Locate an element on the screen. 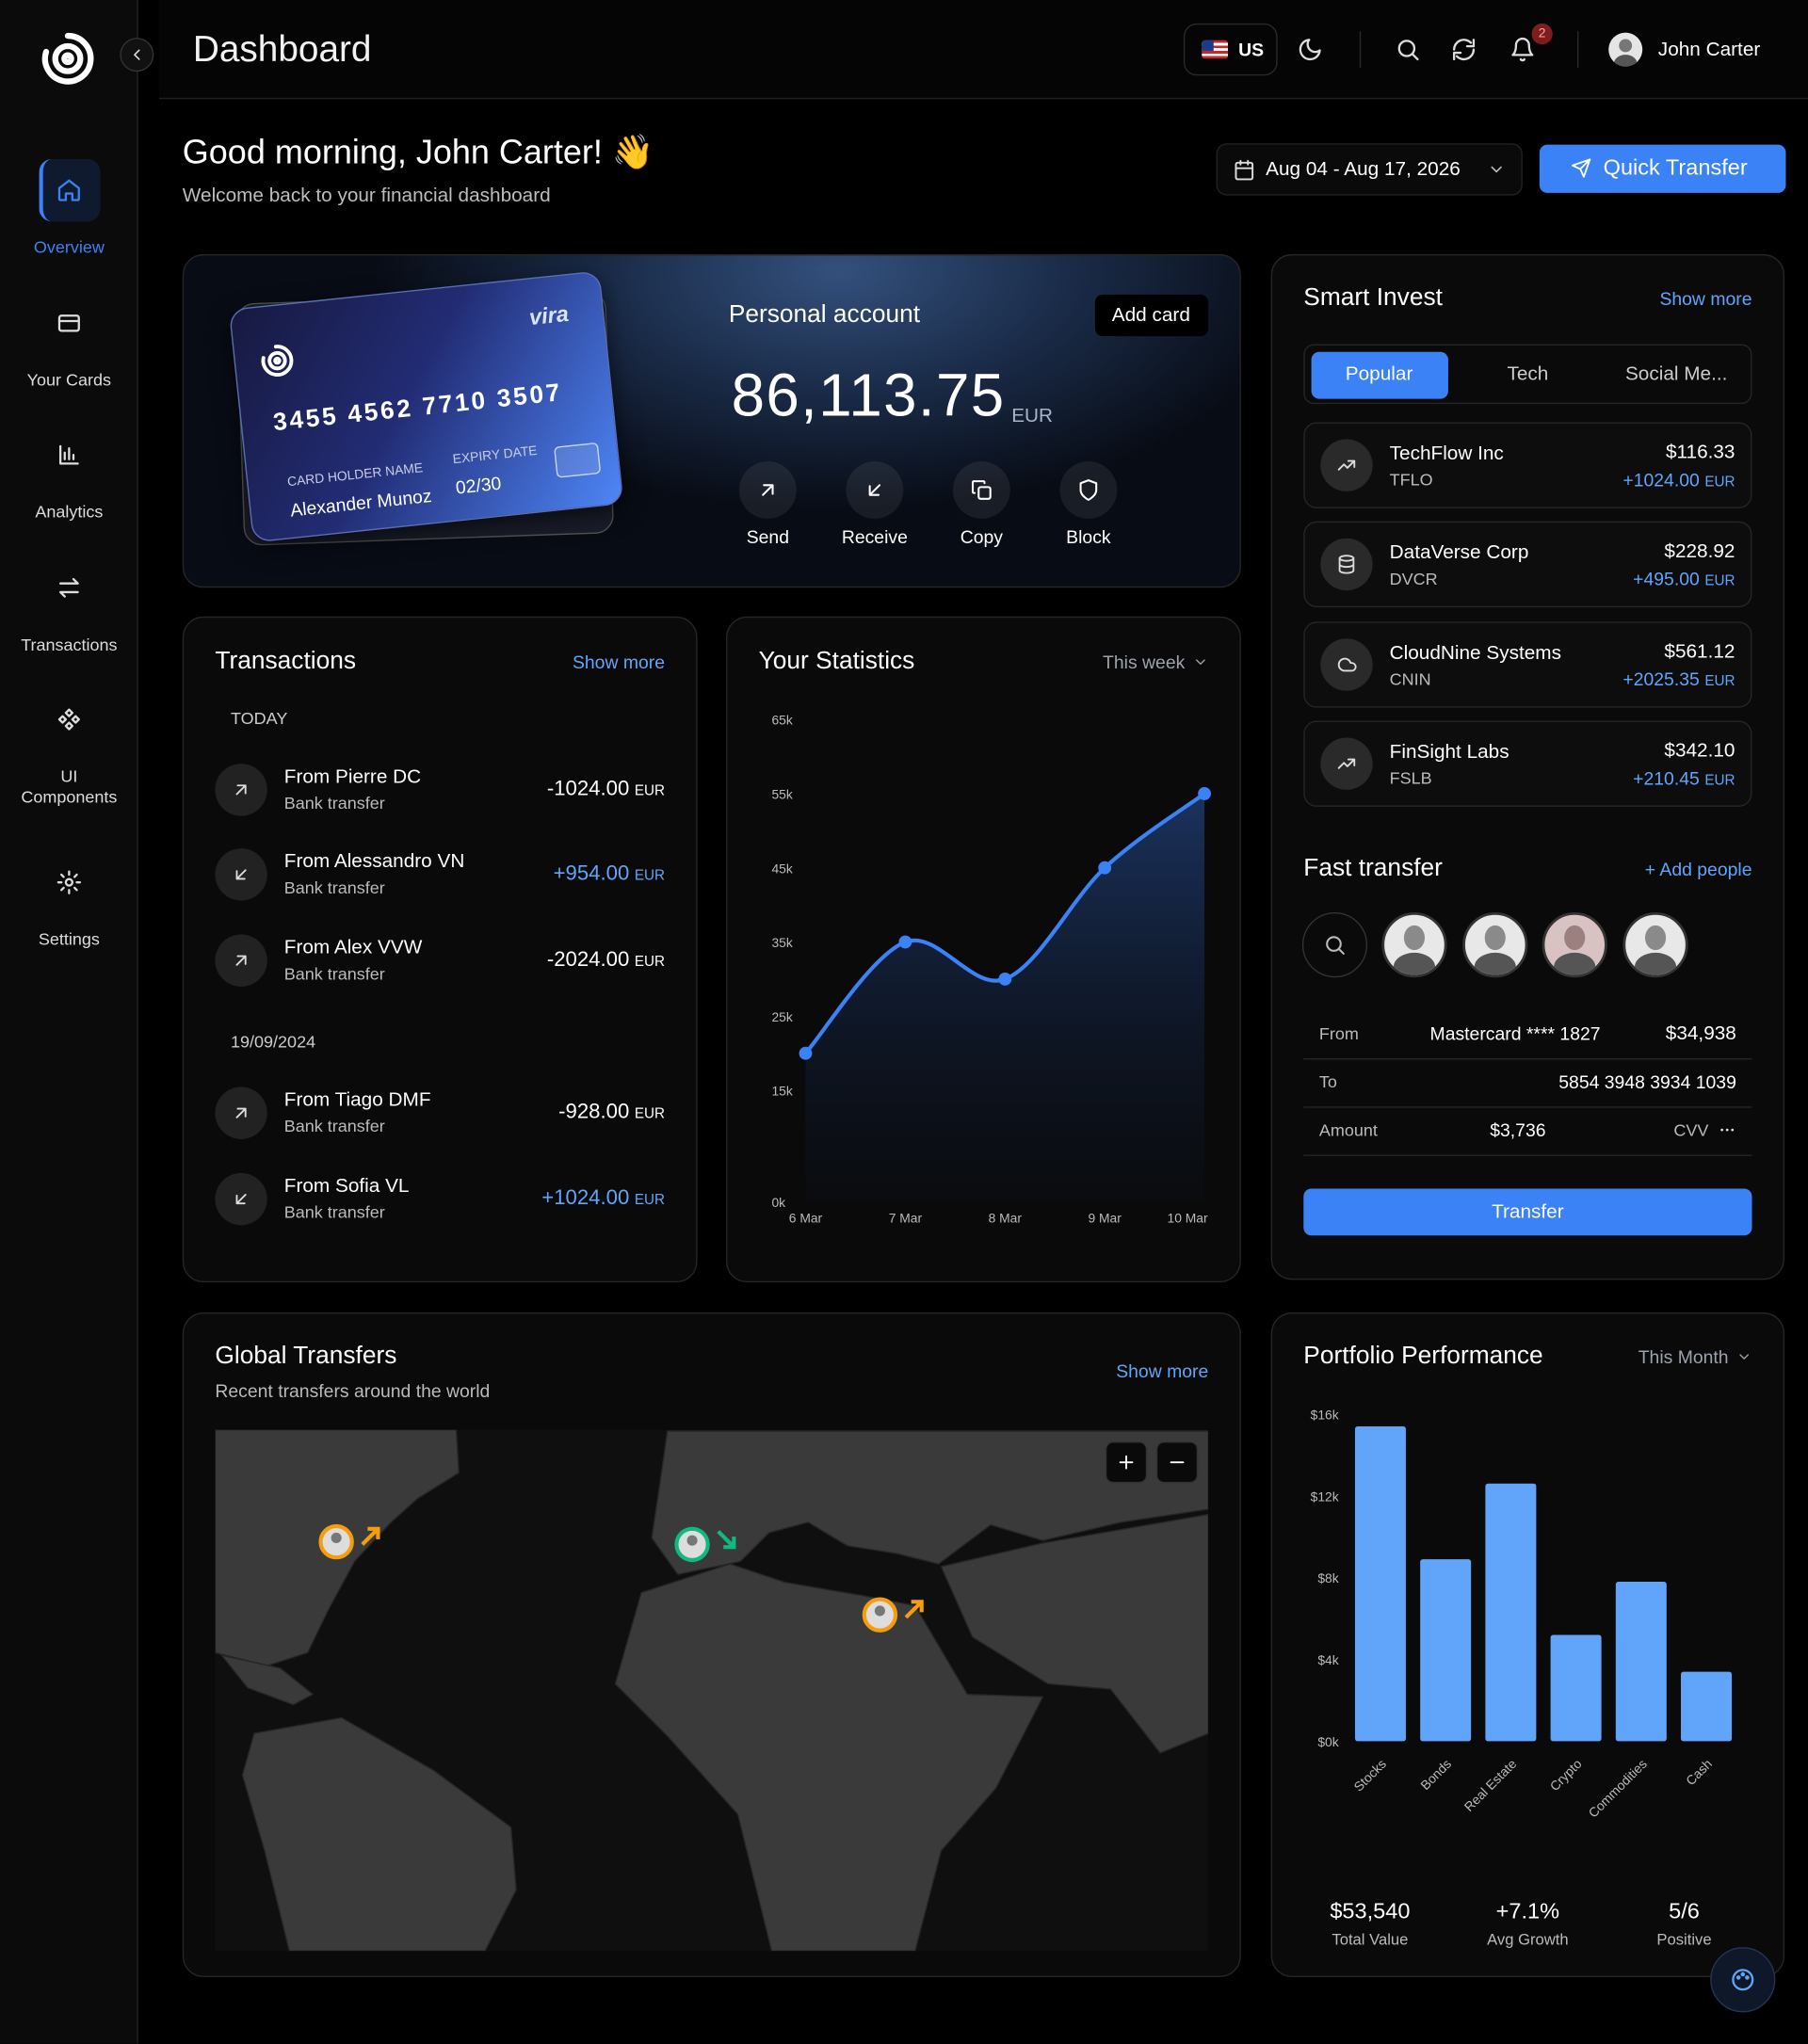  to-account: 5854 3948 3934 1039 is located at coordinates (1647, 1082).